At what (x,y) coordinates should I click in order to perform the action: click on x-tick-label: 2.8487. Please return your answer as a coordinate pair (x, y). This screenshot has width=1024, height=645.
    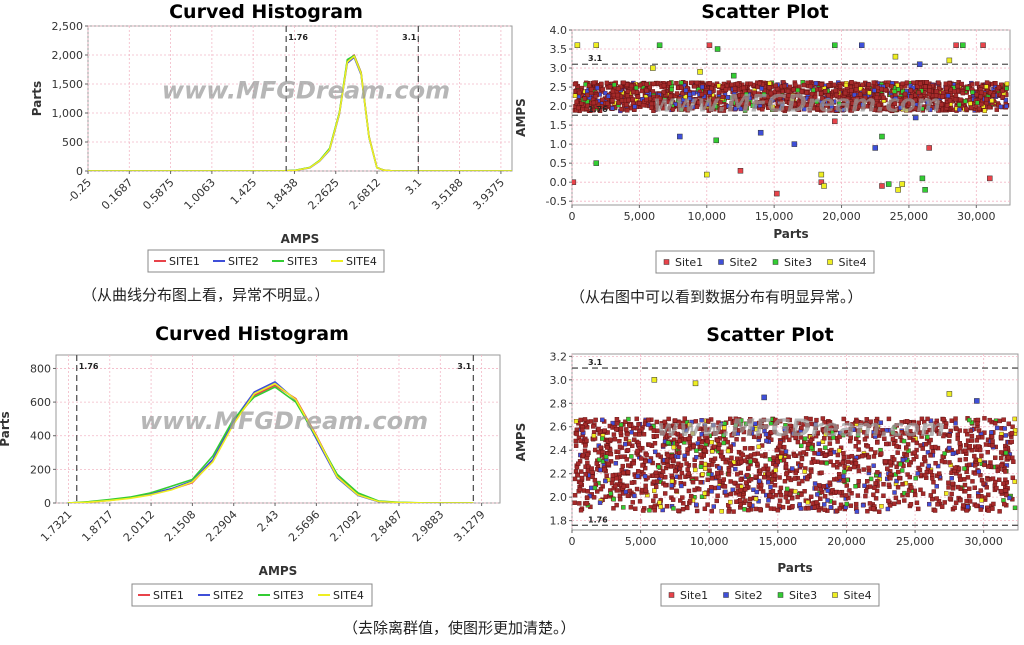
    Looking at the image, I should click on (387, 526).